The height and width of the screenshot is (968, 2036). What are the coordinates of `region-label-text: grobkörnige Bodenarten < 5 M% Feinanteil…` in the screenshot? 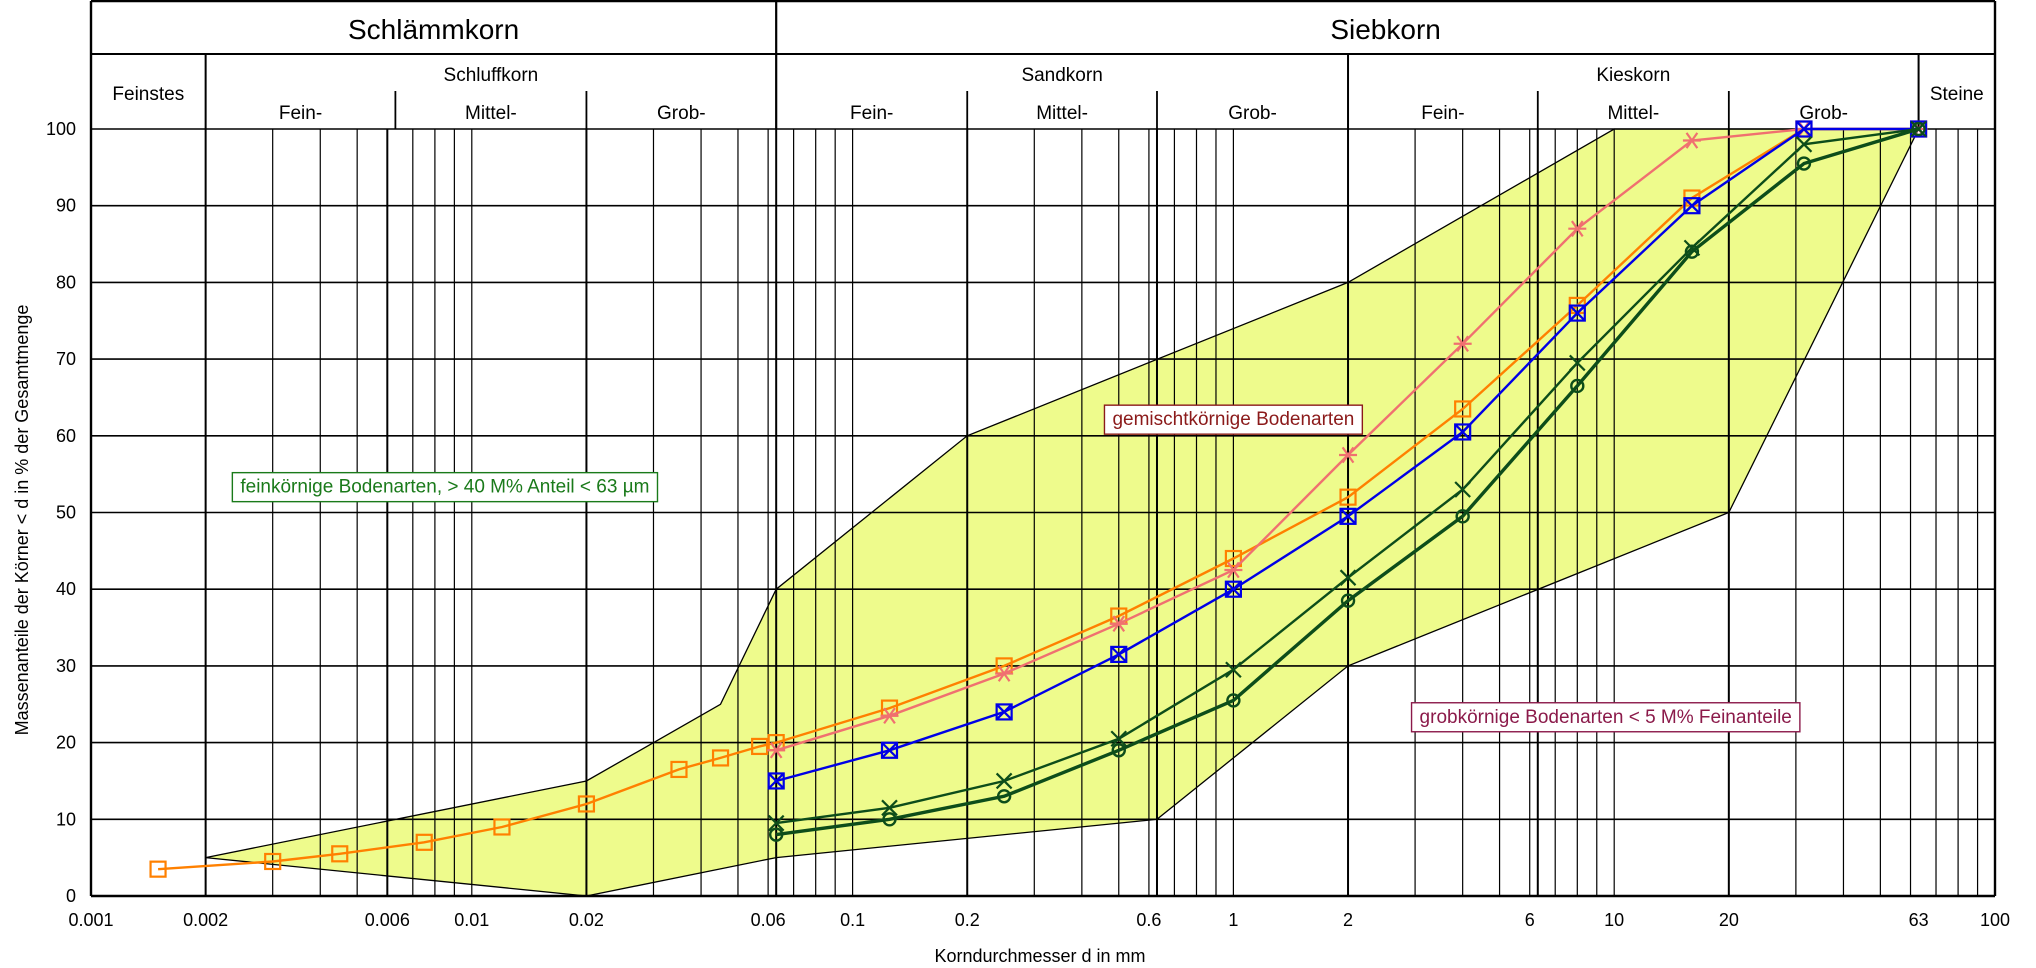 It's located at (1606, 717).